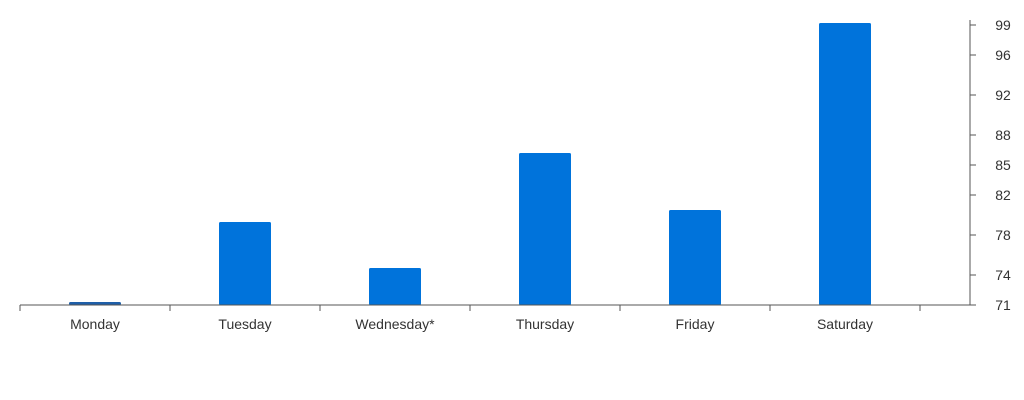  What do you see at coordinates (395, 286) in the screenshot?
I see `bar-wednesday` at bounding box center [395, 286].